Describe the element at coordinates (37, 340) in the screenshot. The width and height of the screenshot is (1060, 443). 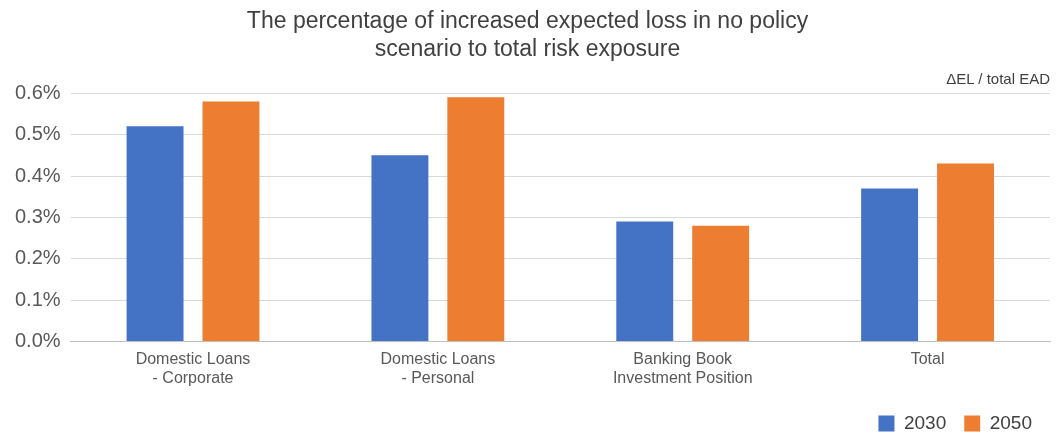
I see `y-tick-label: 0.0%` at that location.